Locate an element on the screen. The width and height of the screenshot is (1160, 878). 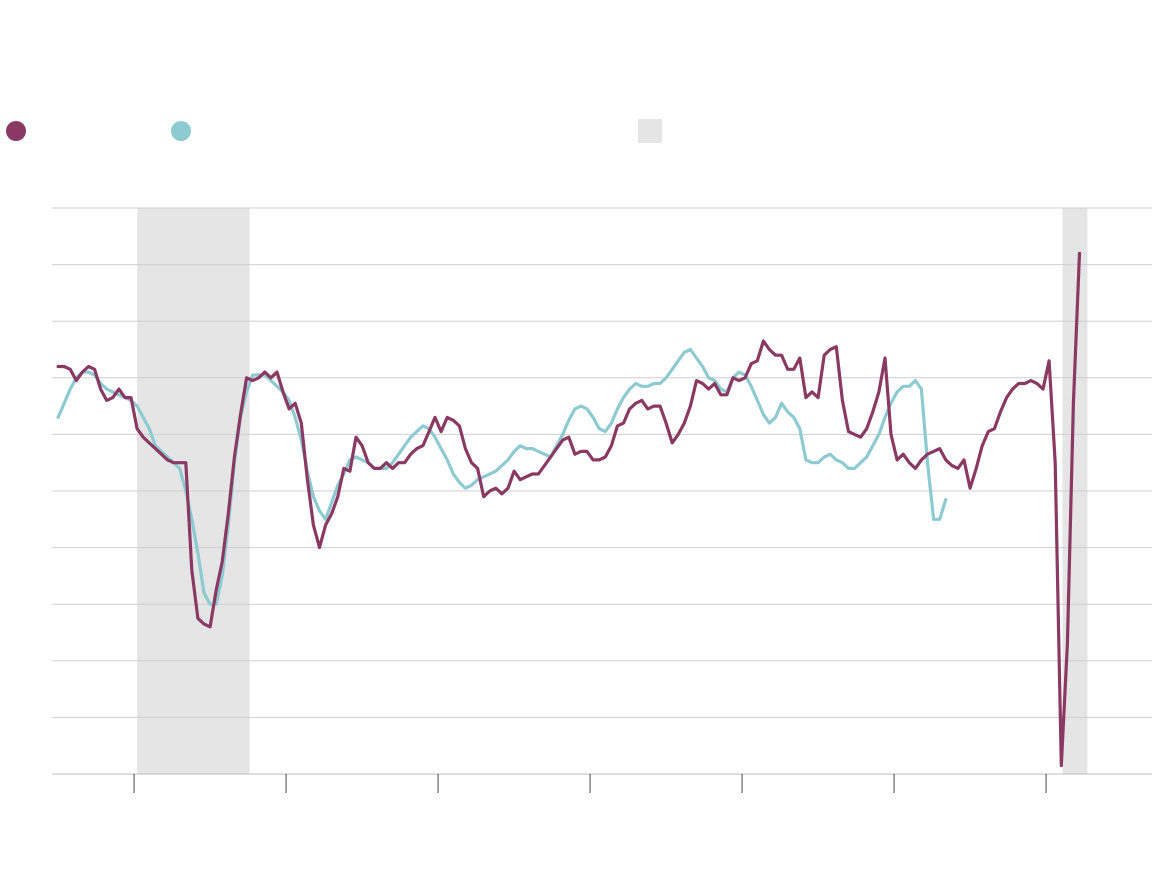
legend-swatch-series-b is located at coordinates (181, 131).